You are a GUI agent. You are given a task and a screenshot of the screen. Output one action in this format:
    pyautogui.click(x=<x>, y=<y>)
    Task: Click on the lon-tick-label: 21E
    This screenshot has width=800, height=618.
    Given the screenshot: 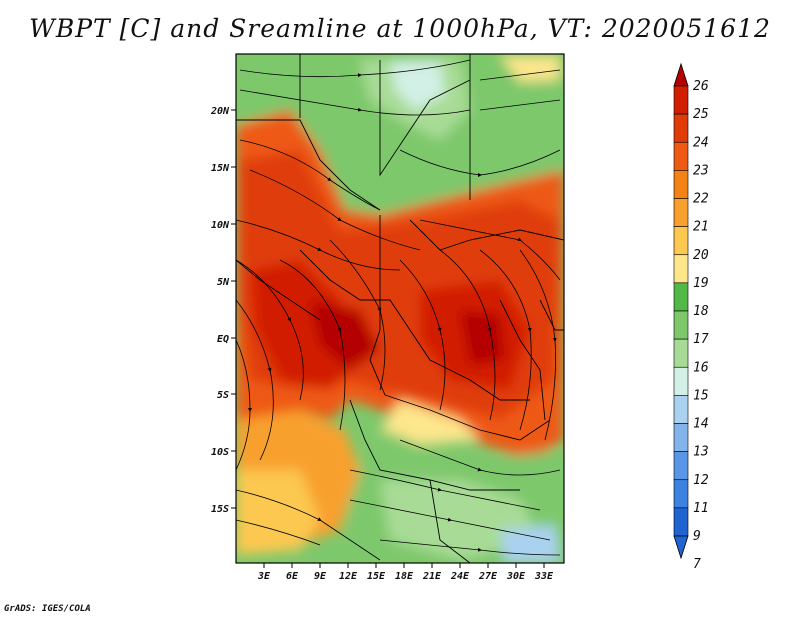 What is the action you would take?
    pyautogui.click(x=432, y=576)
    